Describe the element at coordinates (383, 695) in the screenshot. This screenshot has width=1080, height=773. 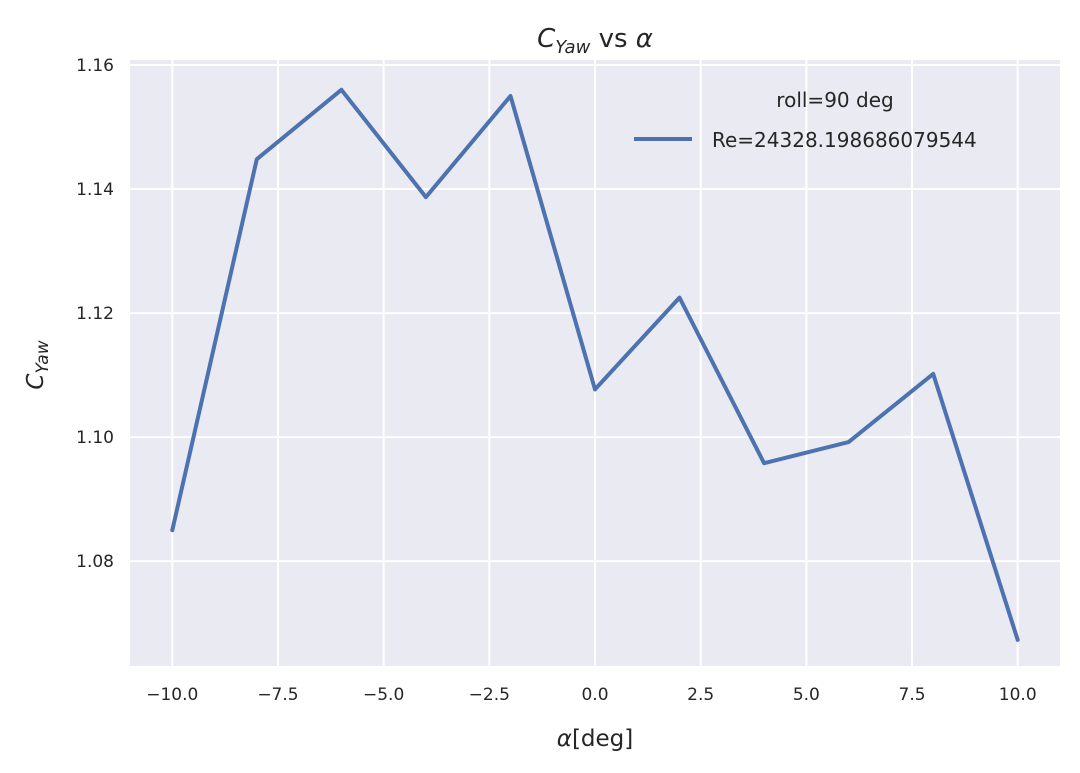
I see `x-tick-label: −5.0` at that location.